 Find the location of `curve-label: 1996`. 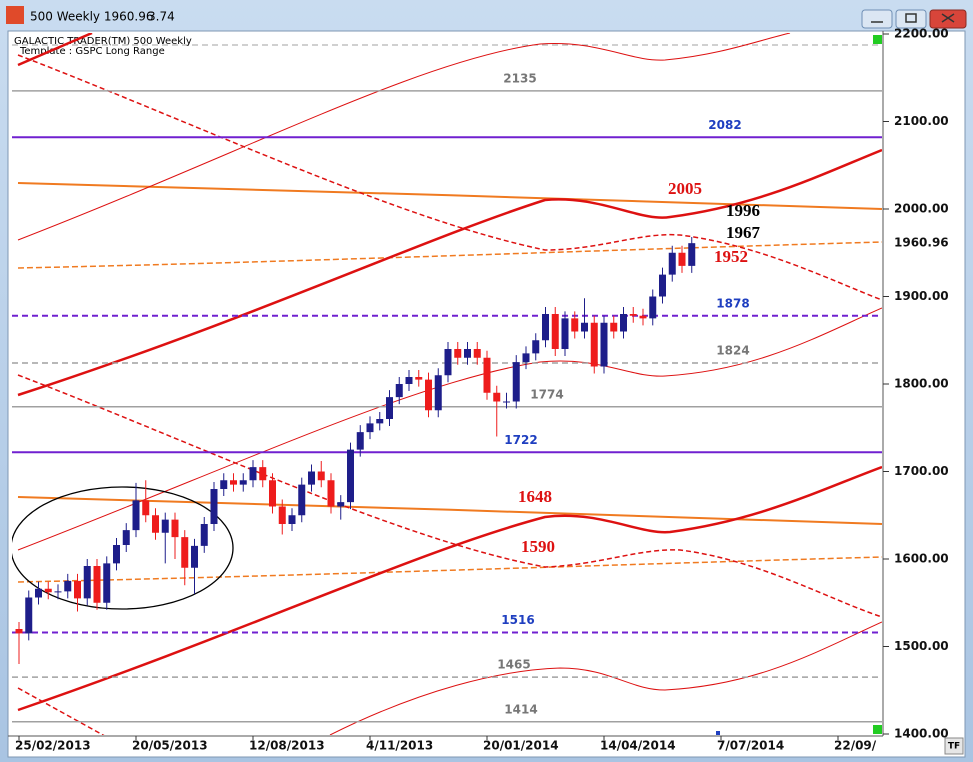

curve-label: 1996 is located at coordinates (743, 210).